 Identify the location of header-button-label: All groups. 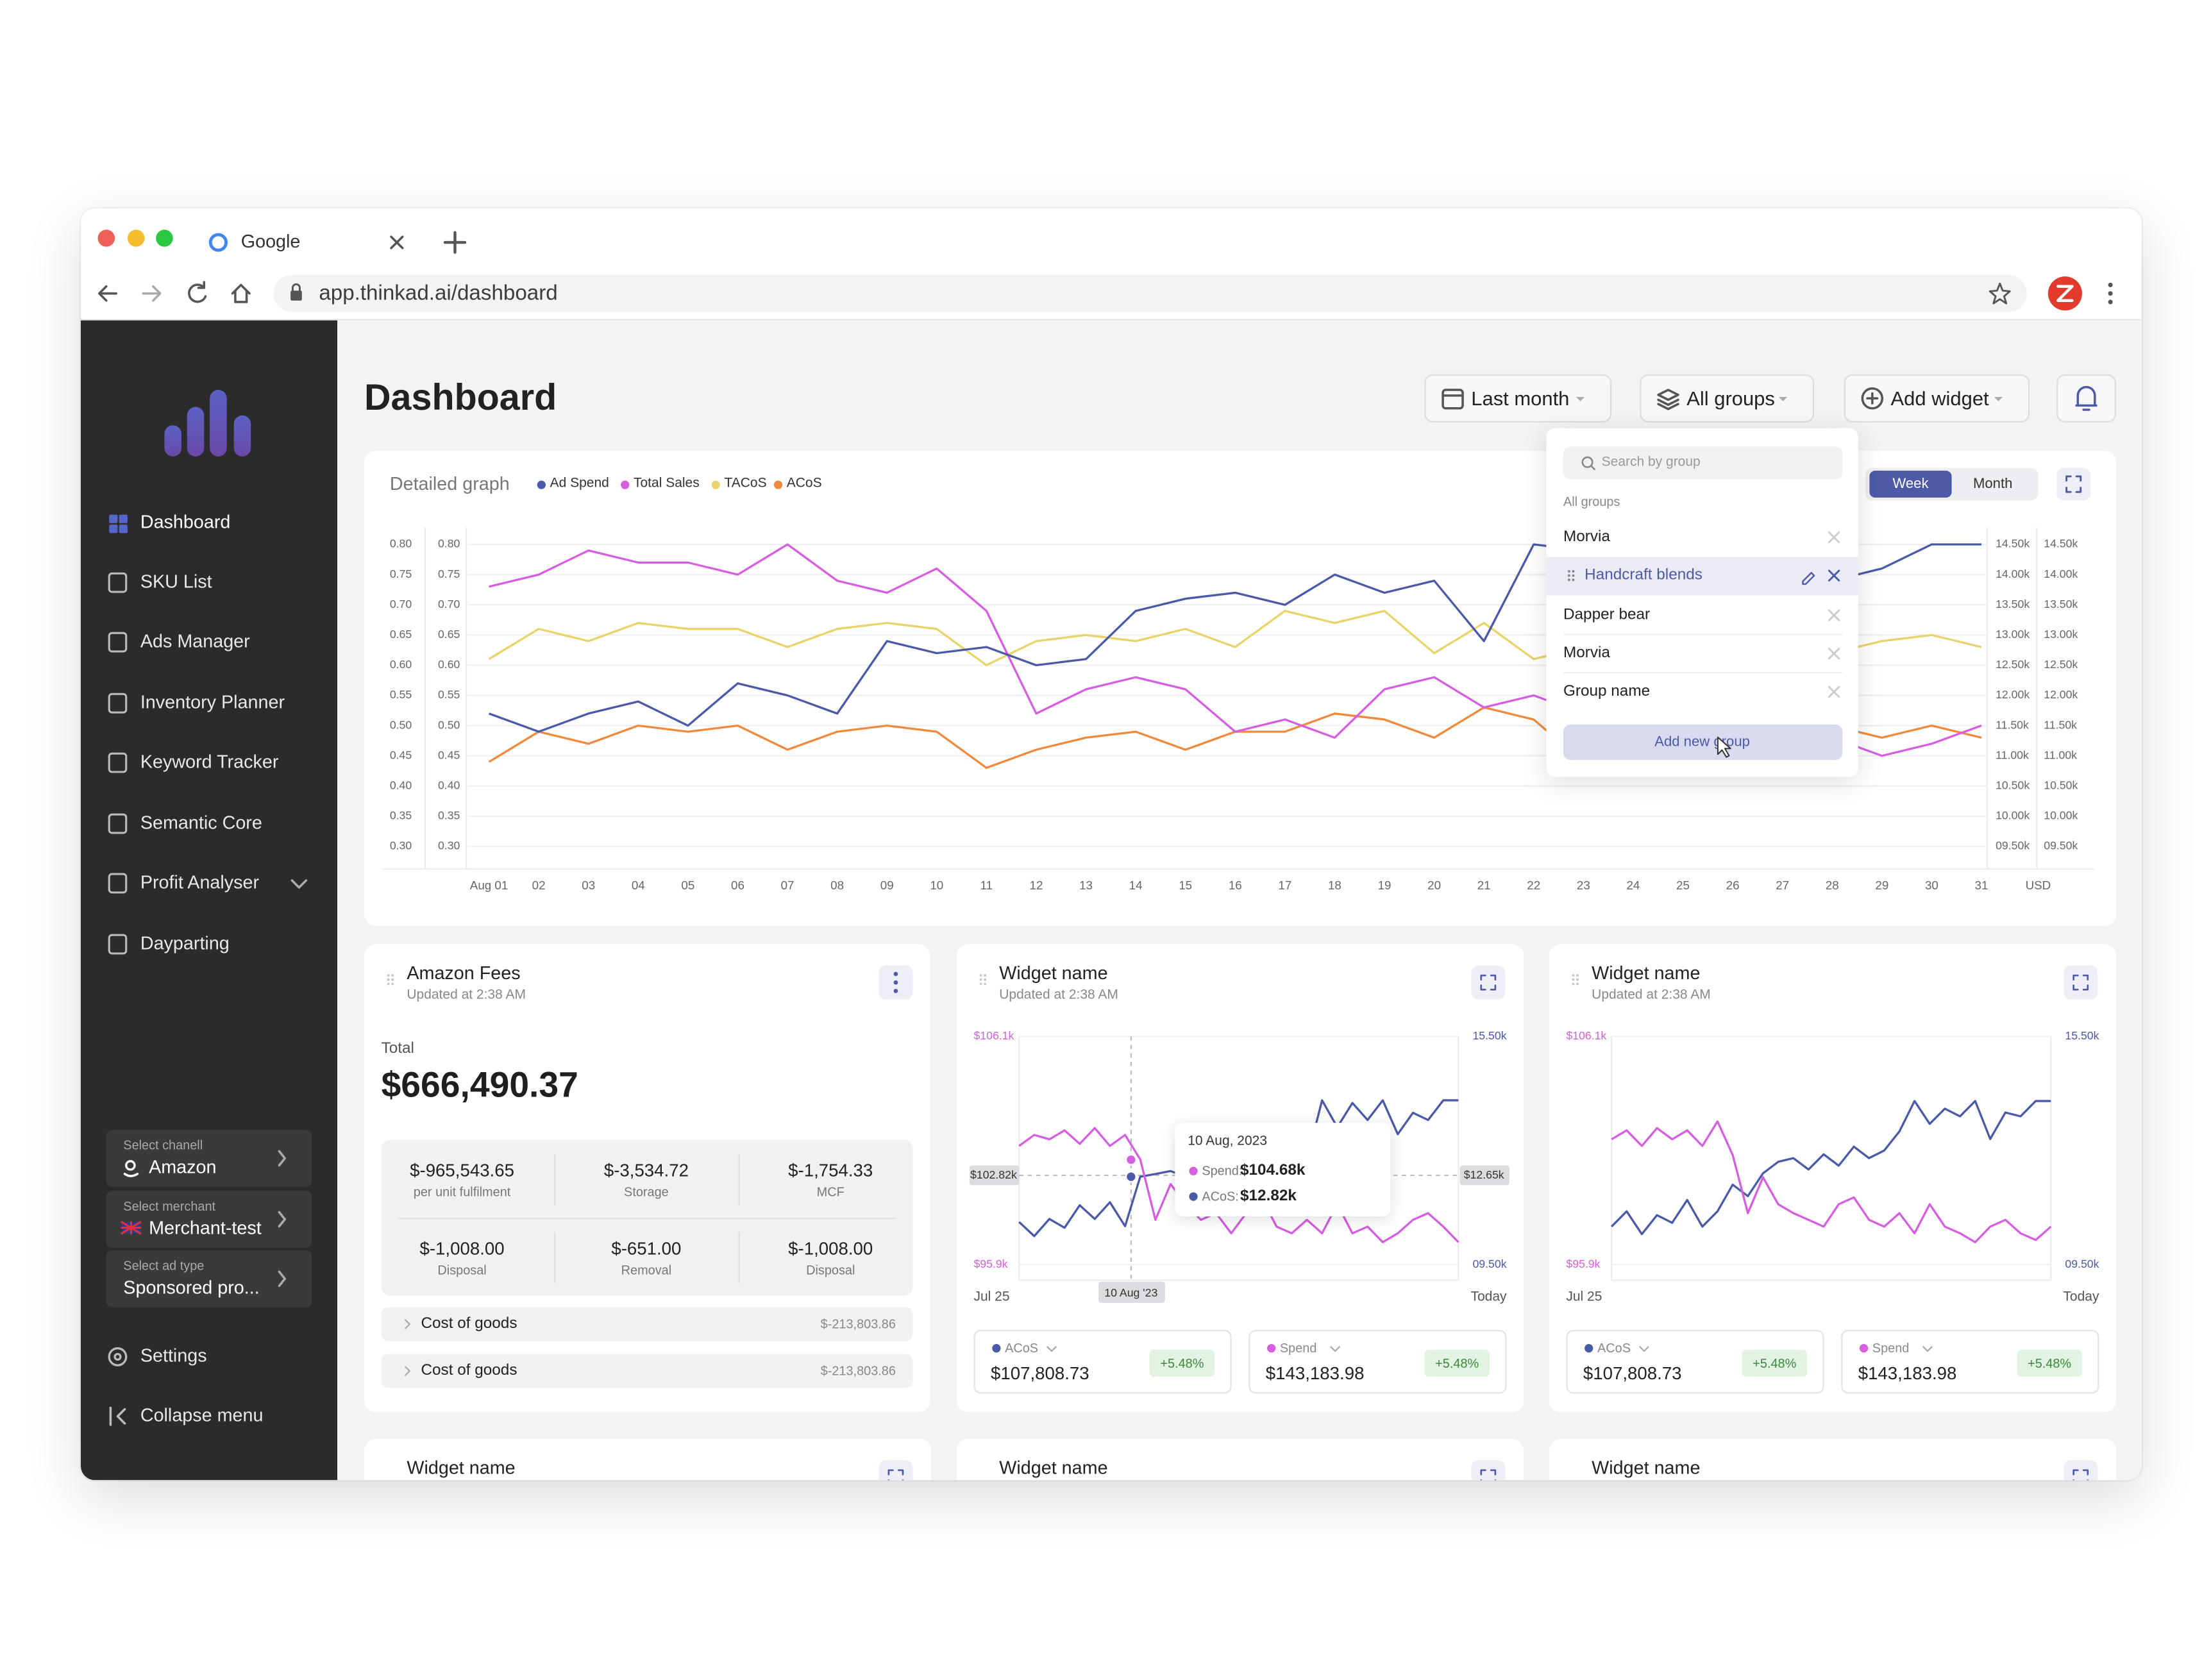
(1731, 398).